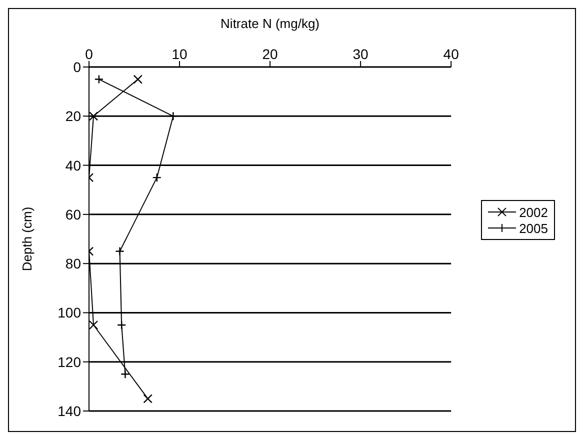 This screenshot has width=586, height=443. What do you see at coordinates (89, 54) in the screenshot?
I see `x-tick-label: 0` at bounding box center [89, 54].